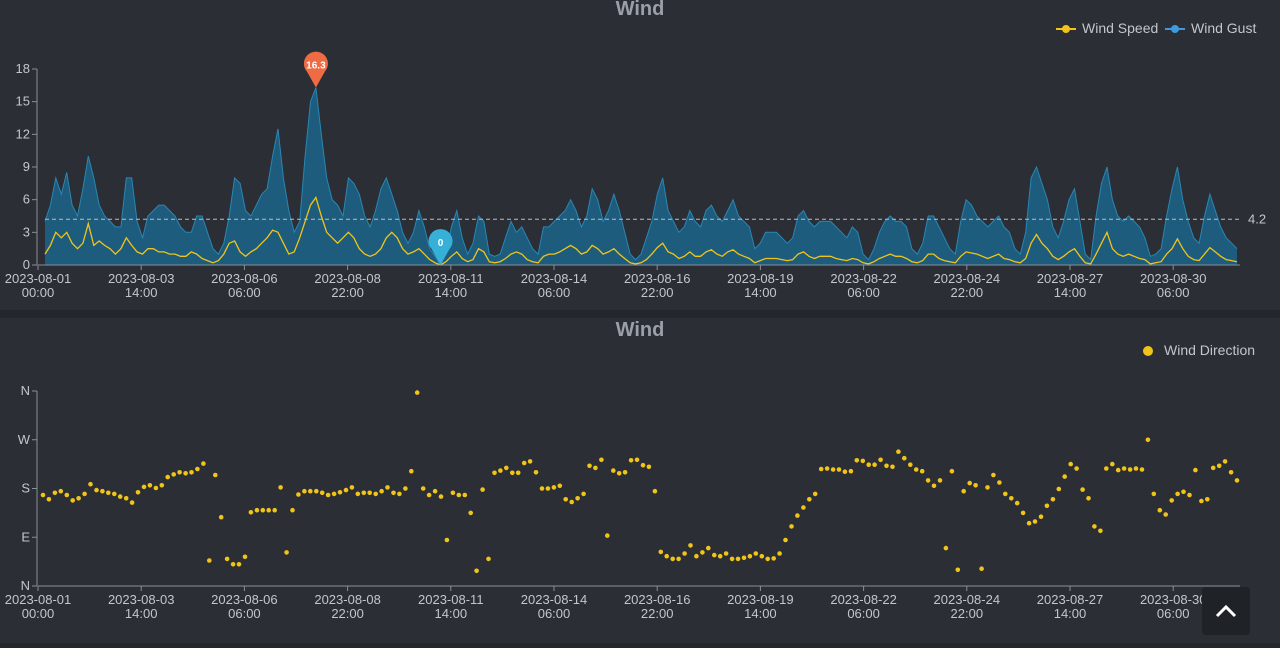  I want to click on y-tick-label: 6, so click(26, 199).